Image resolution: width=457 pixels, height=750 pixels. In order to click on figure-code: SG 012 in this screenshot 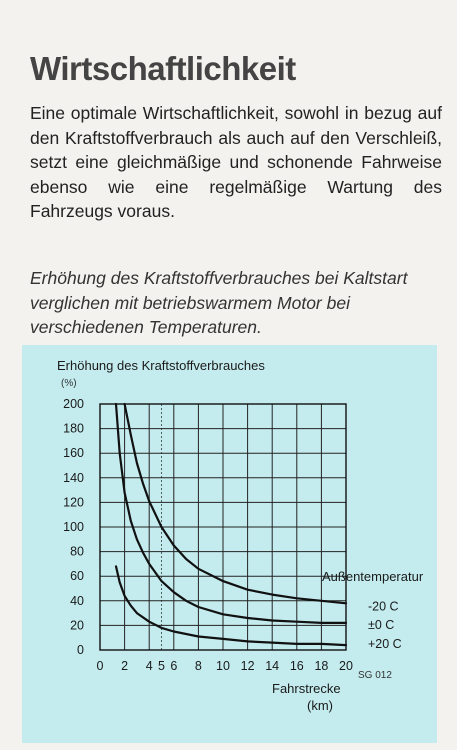, I will do `click(375, 675)`.